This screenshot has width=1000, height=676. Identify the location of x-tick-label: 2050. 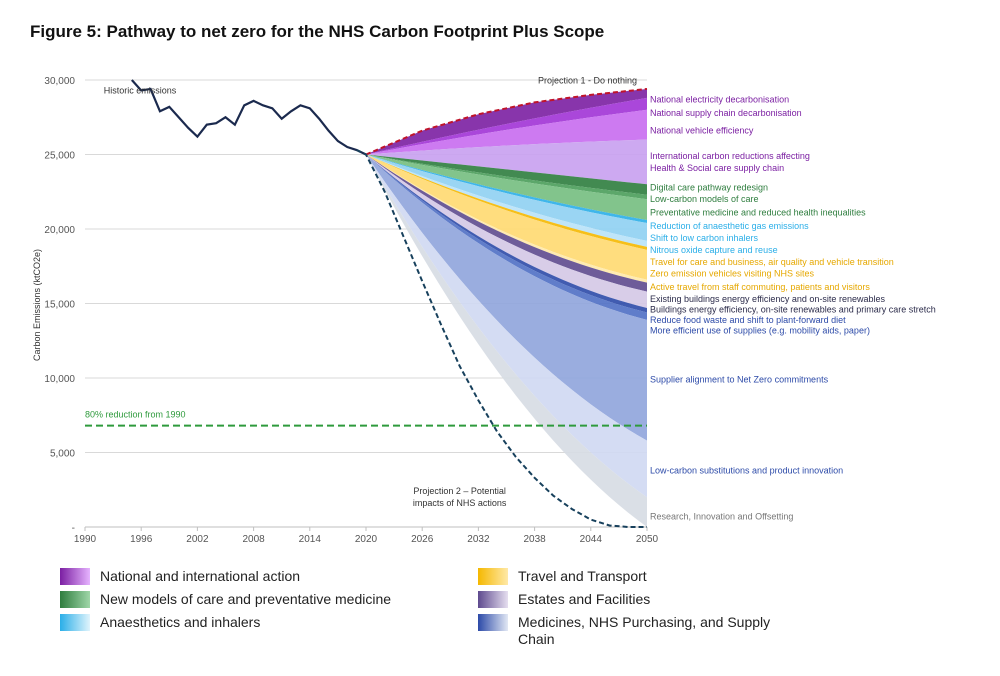
(647, 539).